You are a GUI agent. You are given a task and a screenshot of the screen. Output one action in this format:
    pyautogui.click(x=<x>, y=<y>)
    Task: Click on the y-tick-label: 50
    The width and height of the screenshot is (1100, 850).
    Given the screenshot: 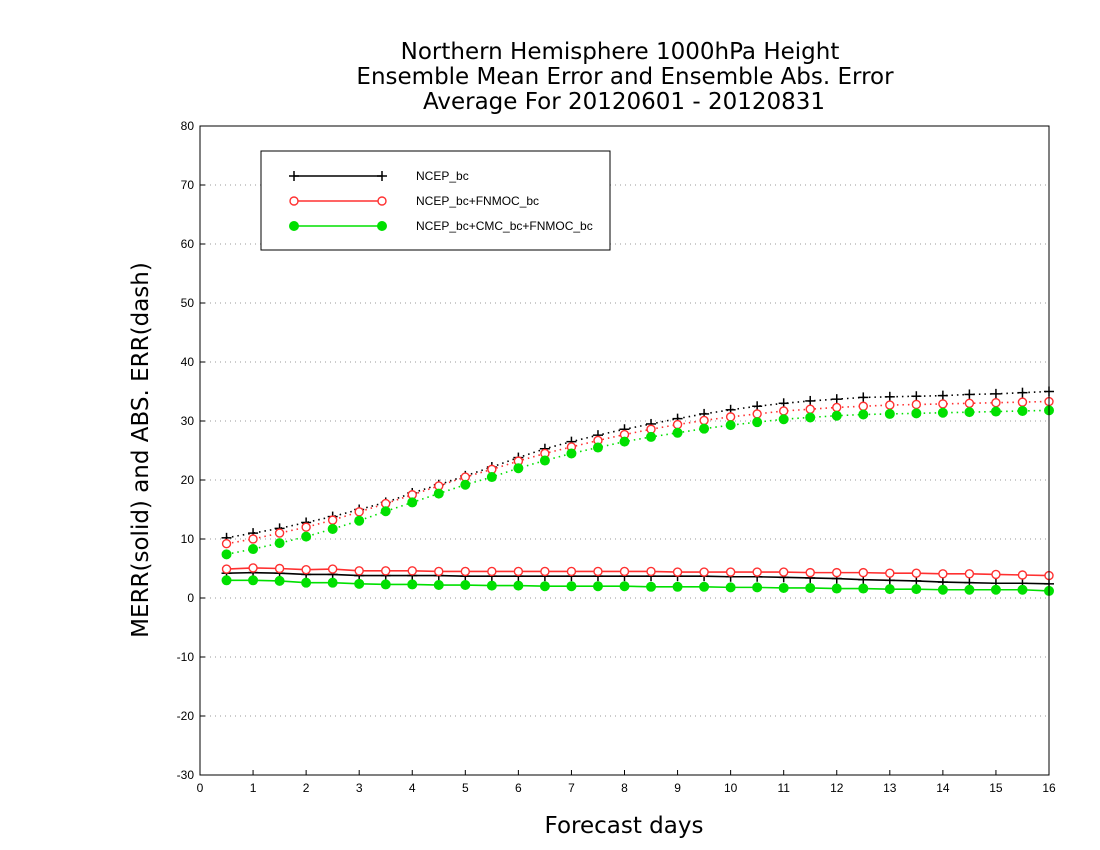 What is the action you would take?
    pyautogui.click(x=188, y=303)
    